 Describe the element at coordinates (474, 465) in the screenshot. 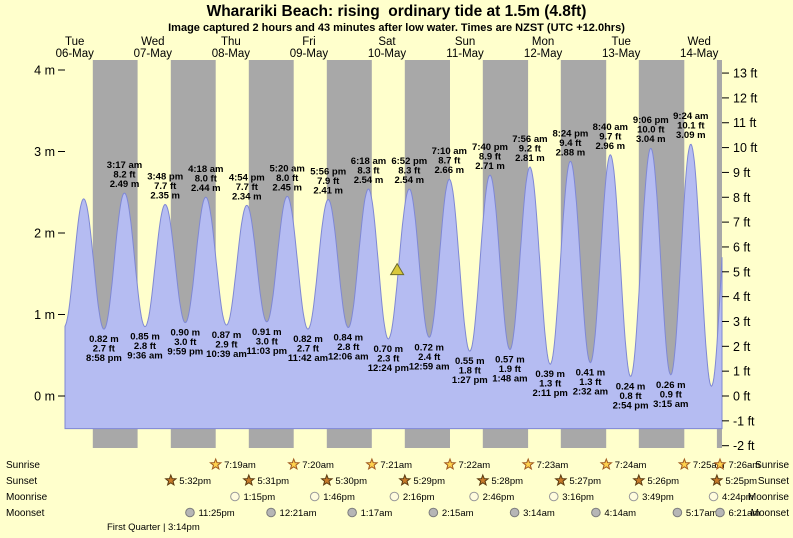

I see `sunrise-time: 7:22am` at that location.